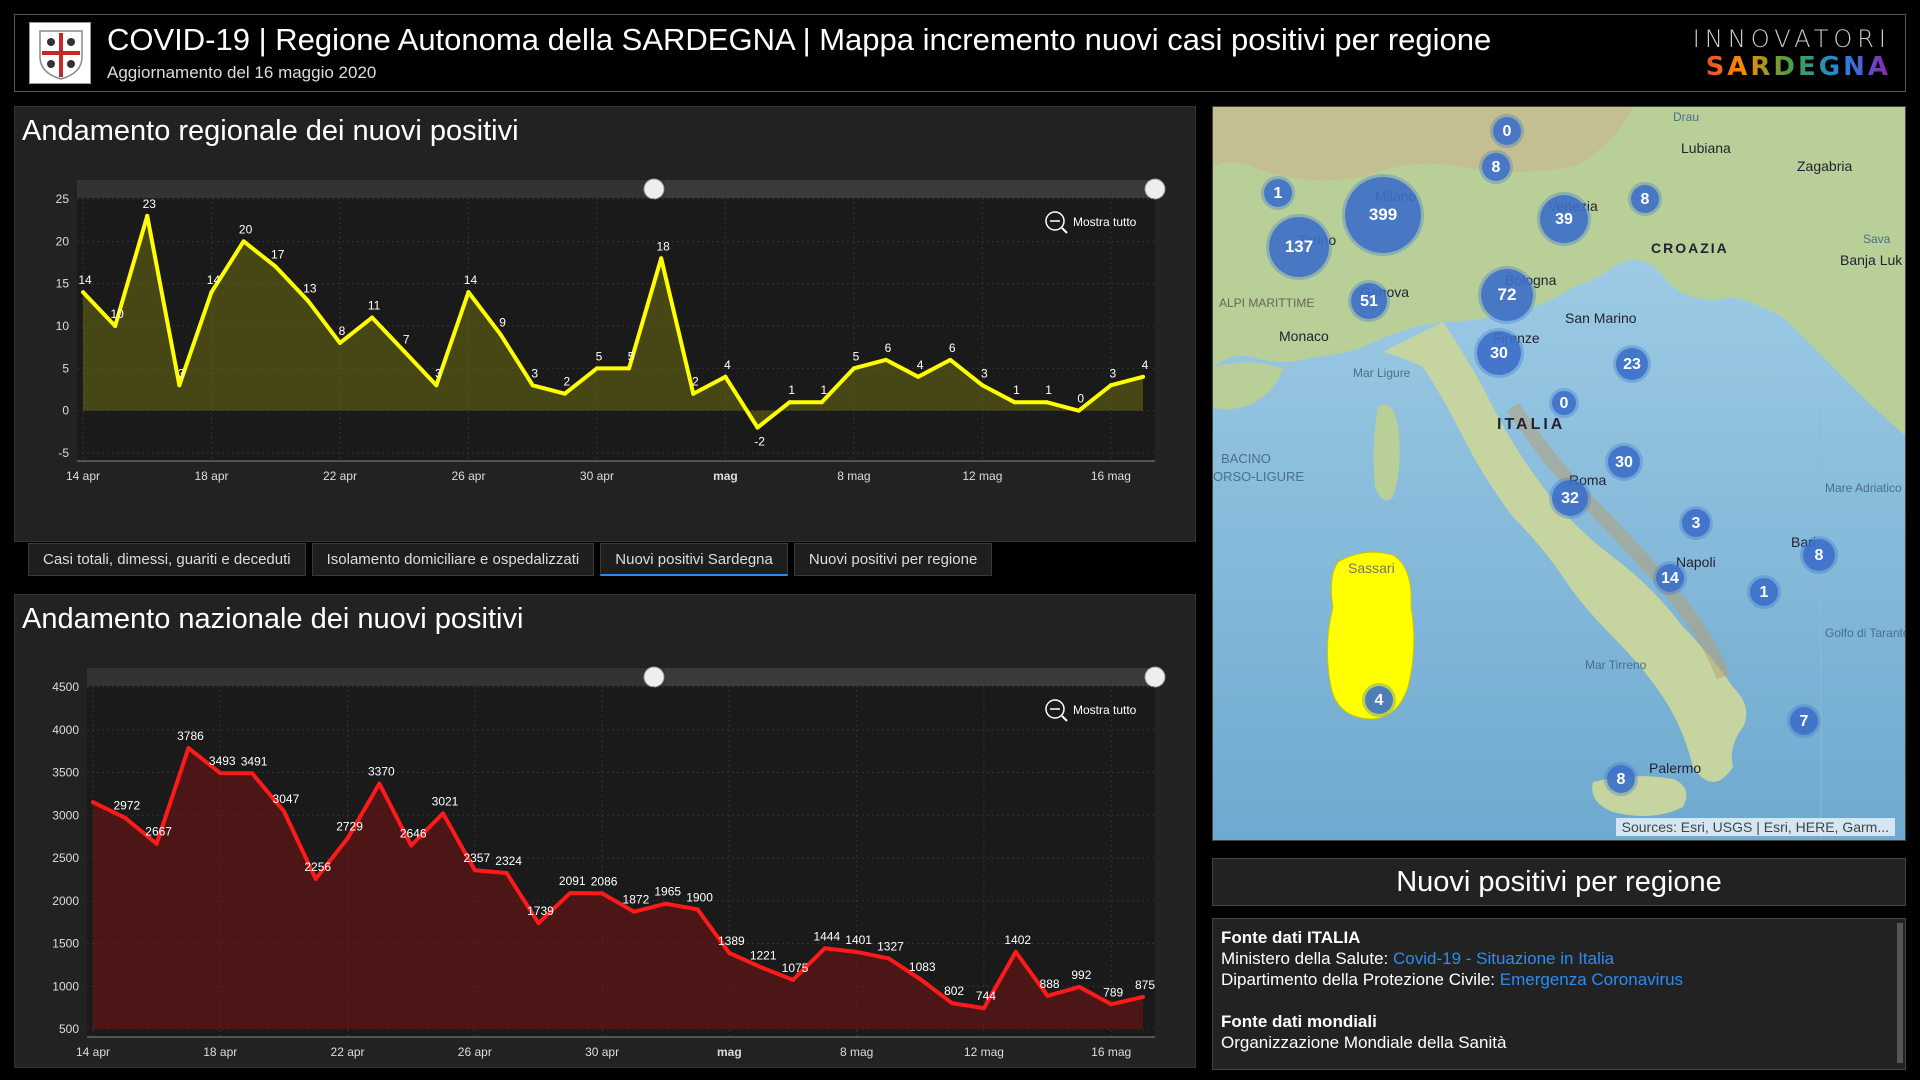 The image size is (1920, 1080). Describe the element at coordinates (342, 331) in the screenshot. I see `data-label: 8` at that location.